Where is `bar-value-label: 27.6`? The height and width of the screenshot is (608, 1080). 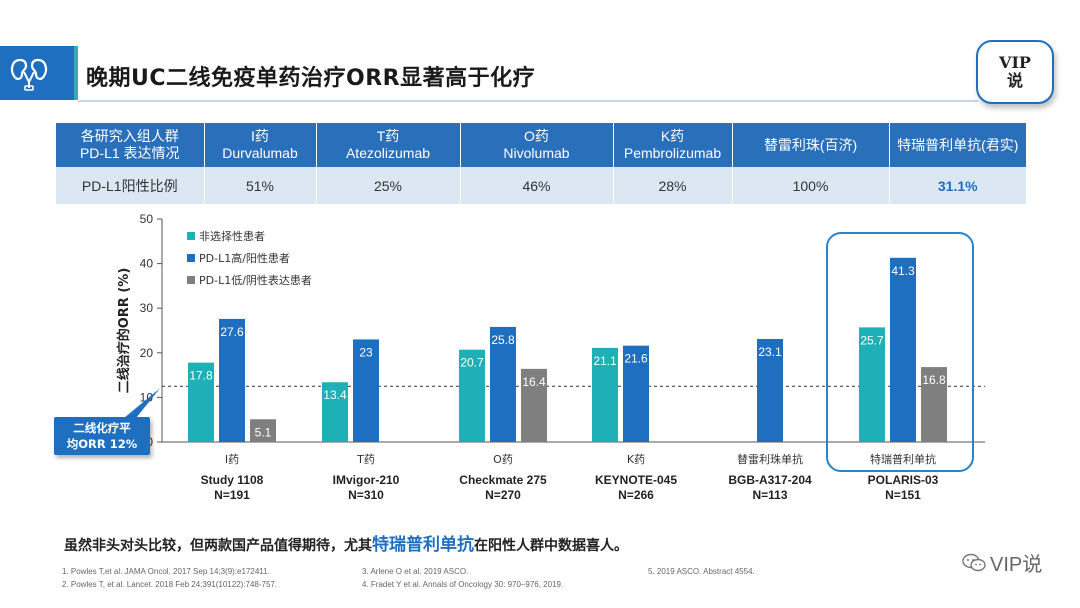 bar-value-label: 27.6 is located at coordinates (232, 332).